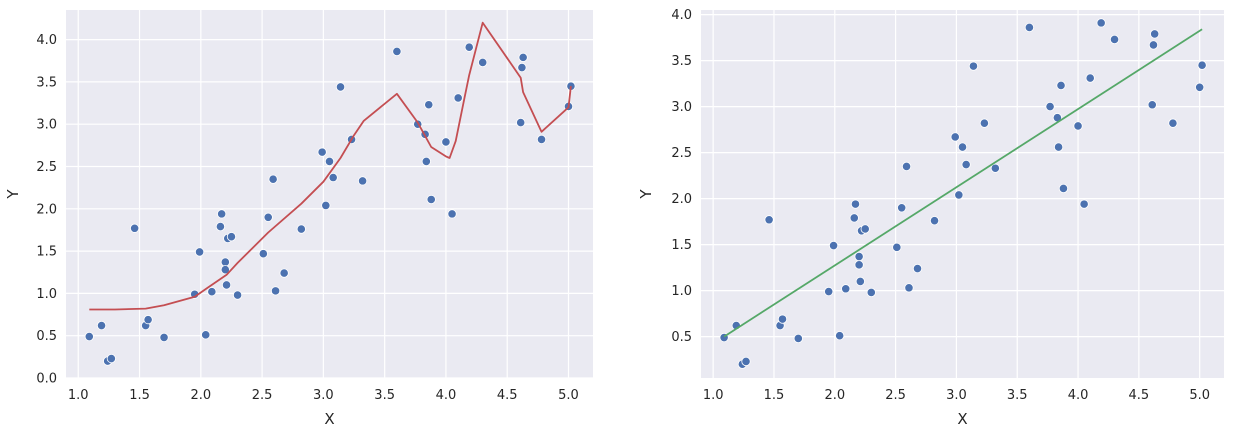 The image size is (1237, 437). I want to click on x-tick-label: 4.5, so click(1139, 395).